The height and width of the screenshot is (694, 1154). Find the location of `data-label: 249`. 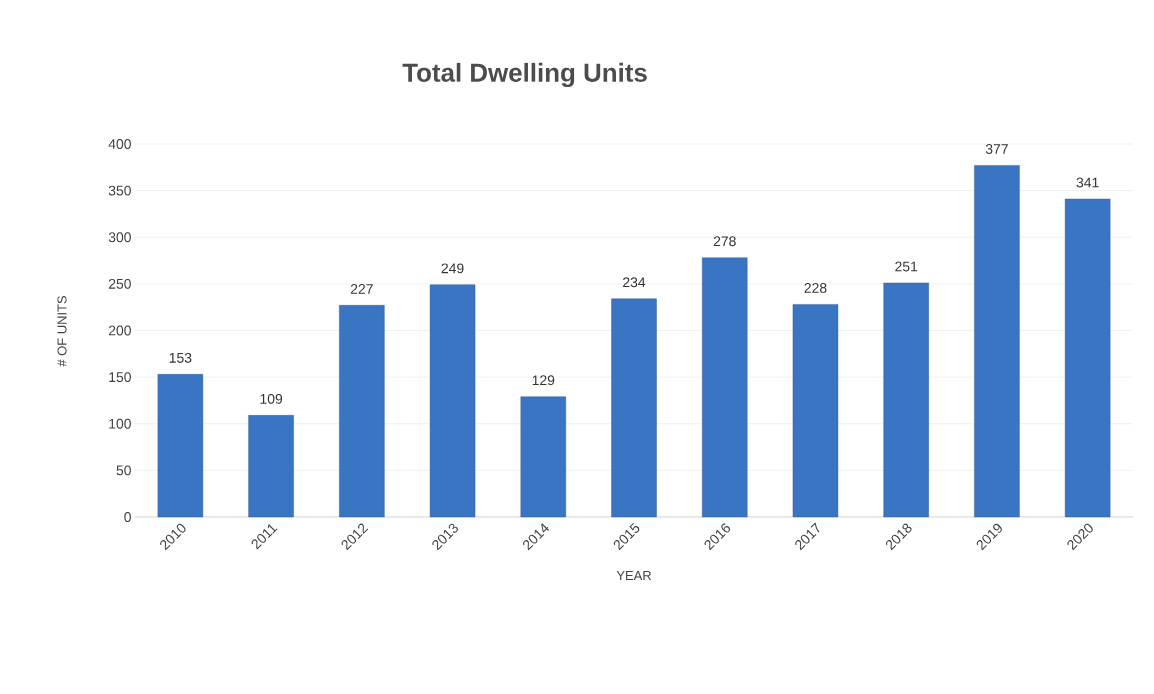

data-label: 249 is located at coordinates (452, 268).